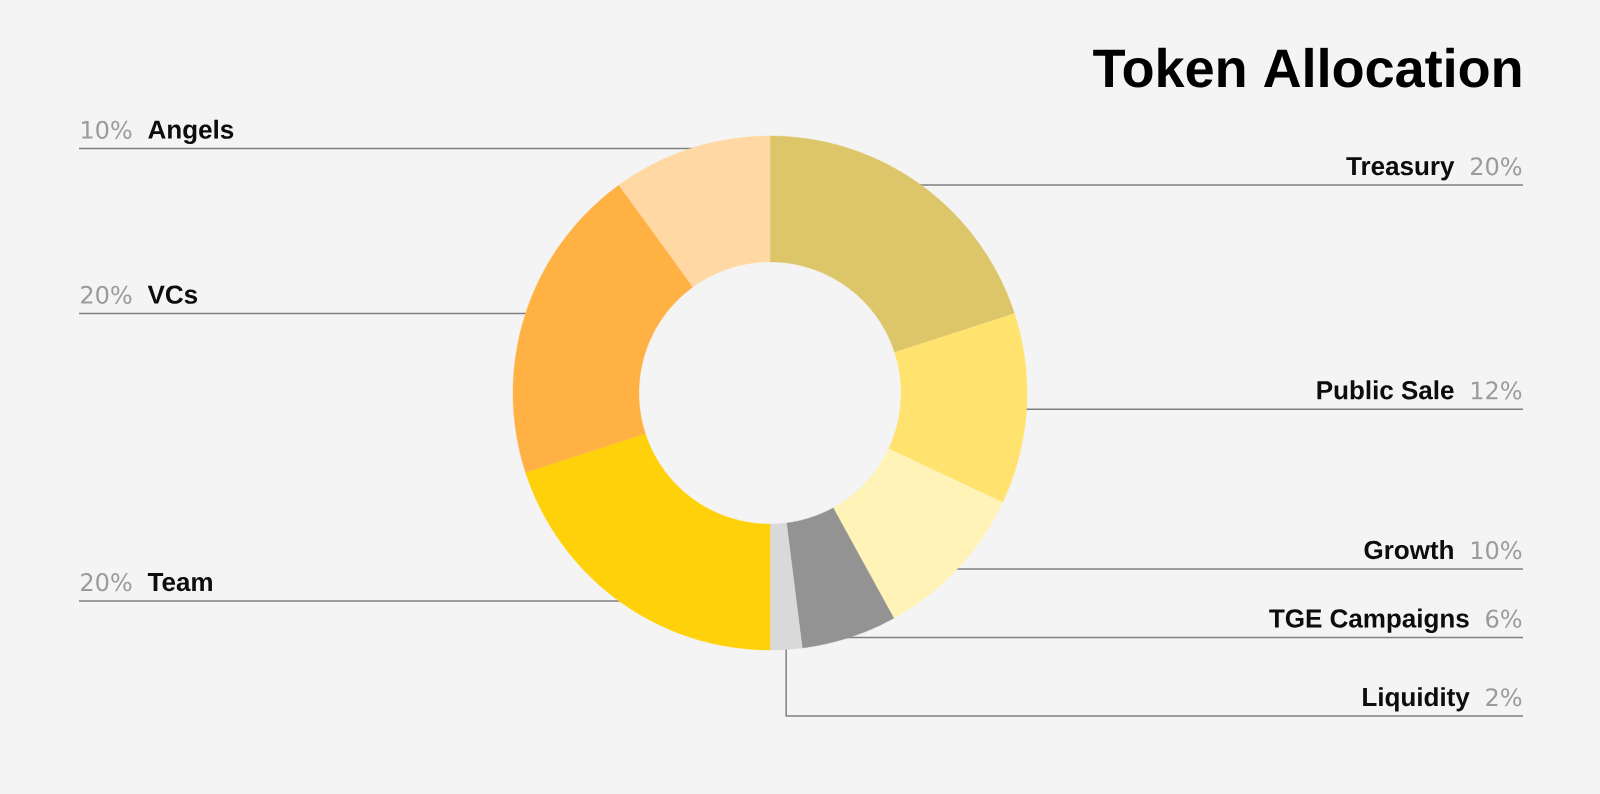 The width and height of the screenshot is (1600, 794). Describe the element at coordinates (172, 294) in the screenshot. I see `slice-label: VCs` at that location.